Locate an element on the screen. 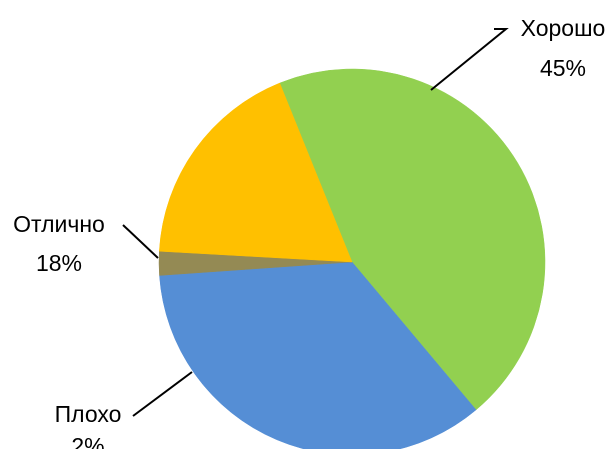  slice-value-label-1: 45% is located at coordinates (563, 68).